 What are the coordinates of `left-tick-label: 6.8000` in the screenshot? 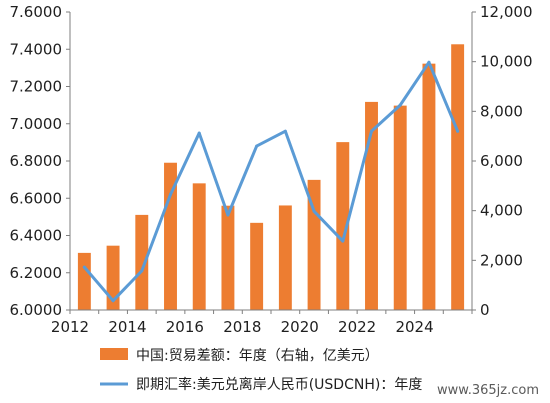 It's located at (36, 161).